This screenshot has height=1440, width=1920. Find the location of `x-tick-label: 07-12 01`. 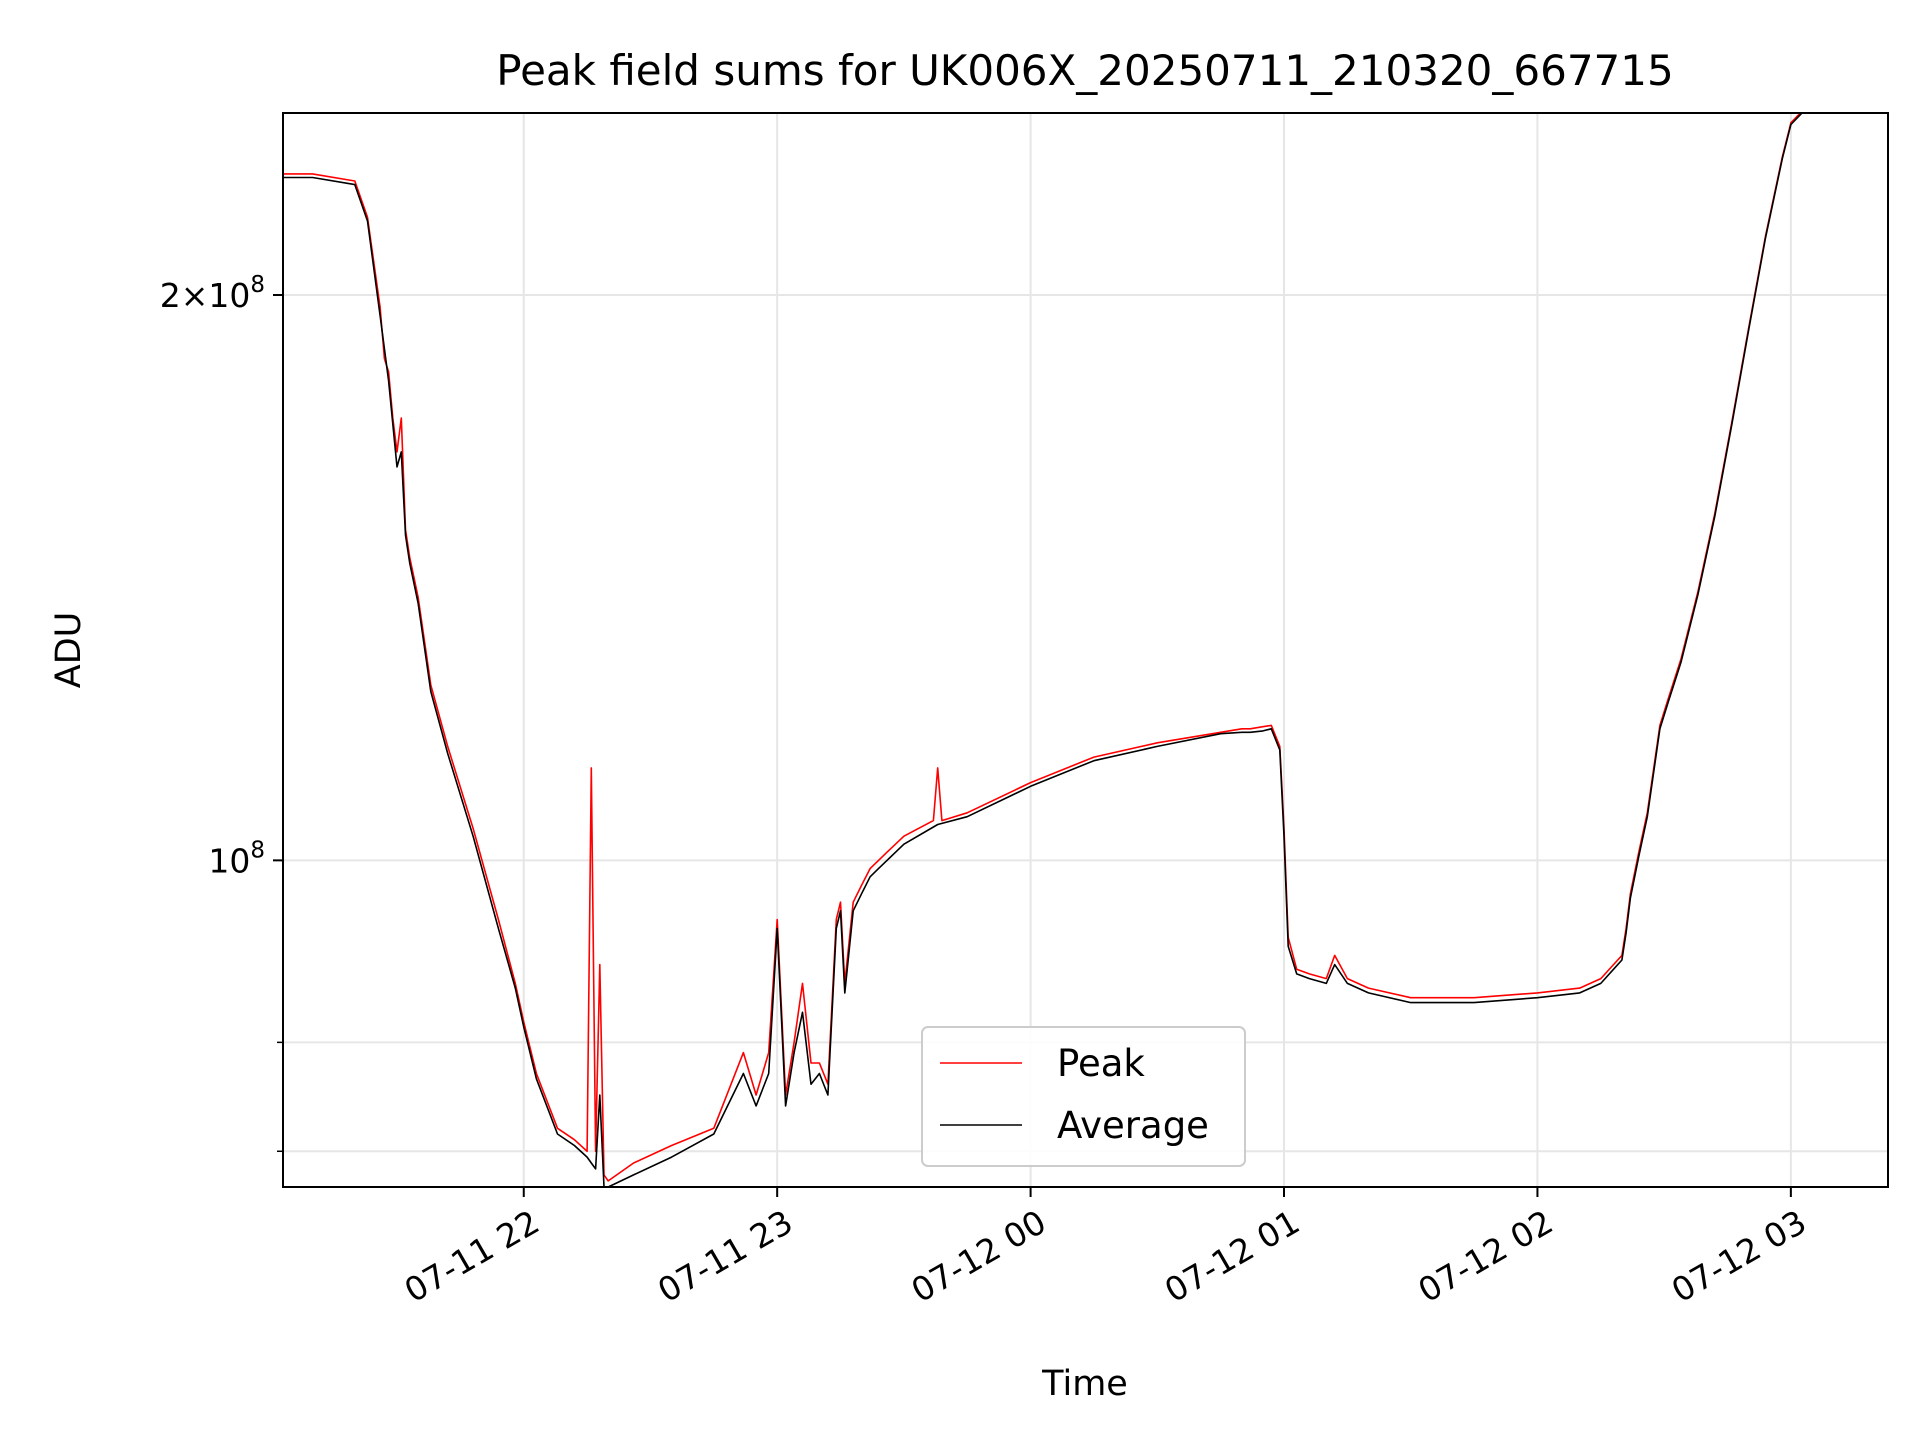

x-tick-label: 07-12 01 is located at coordinates (1232, 1256).